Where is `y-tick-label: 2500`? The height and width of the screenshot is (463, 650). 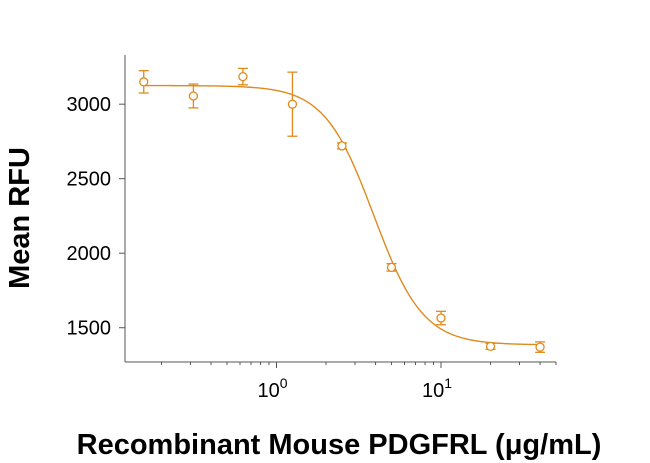
y-tick-label: 2500 is located at coordinates (89, 180).